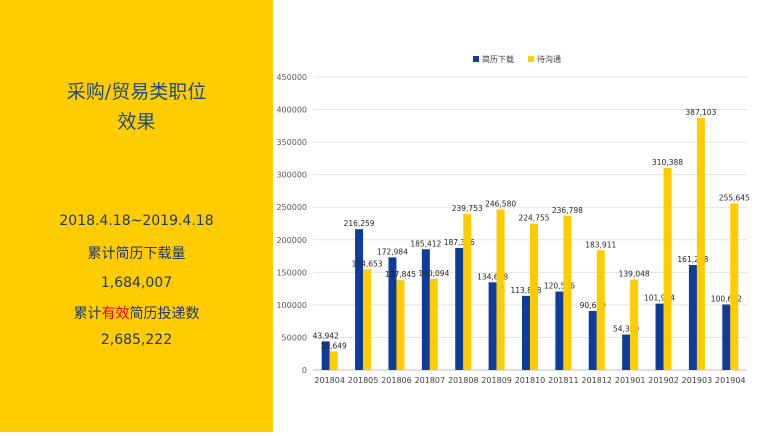  What do you see at coordinates (500, 203) in the screenshot?
I see `data-label: 246,580` at bounding box center [500, 203].